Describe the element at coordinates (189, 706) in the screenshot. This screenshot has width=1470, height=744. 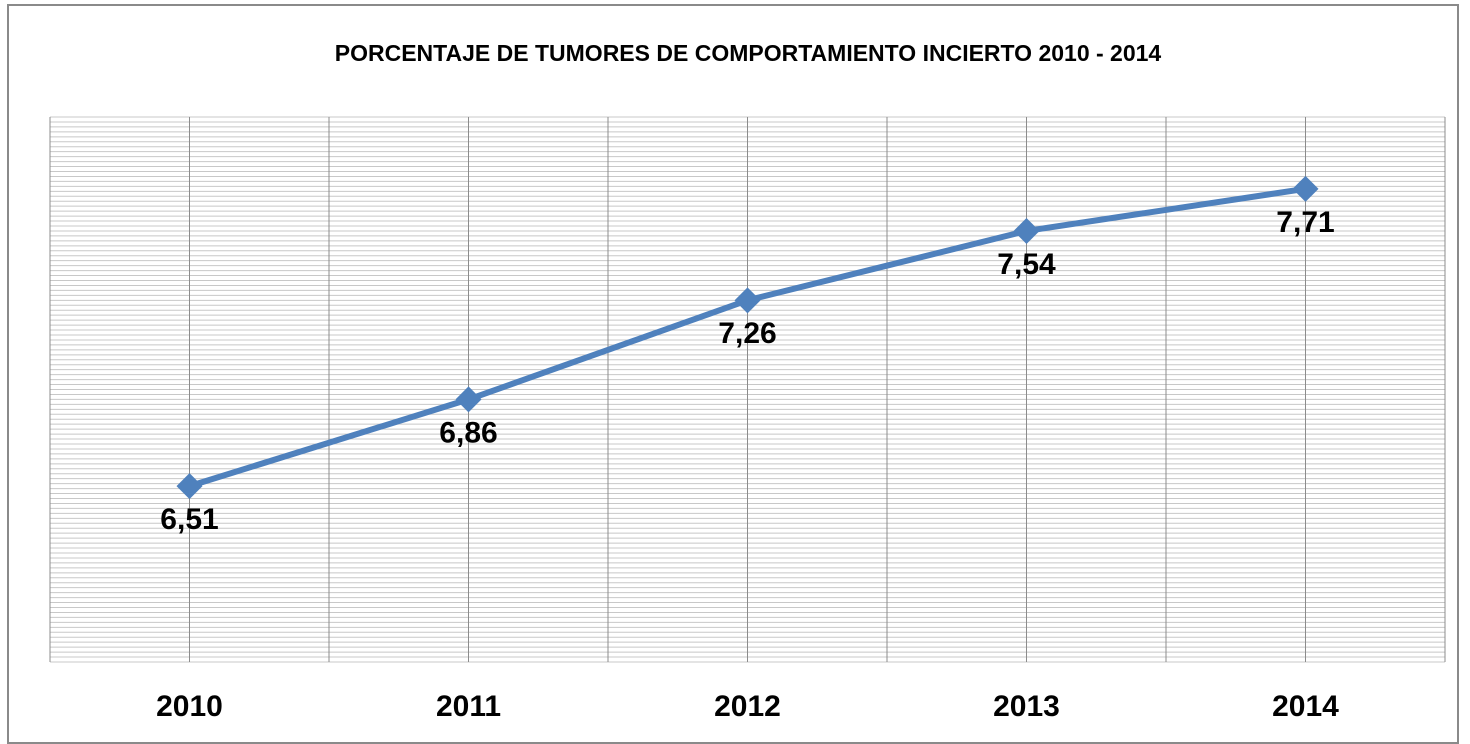
I see `x-tick-label: 2010` at that location.